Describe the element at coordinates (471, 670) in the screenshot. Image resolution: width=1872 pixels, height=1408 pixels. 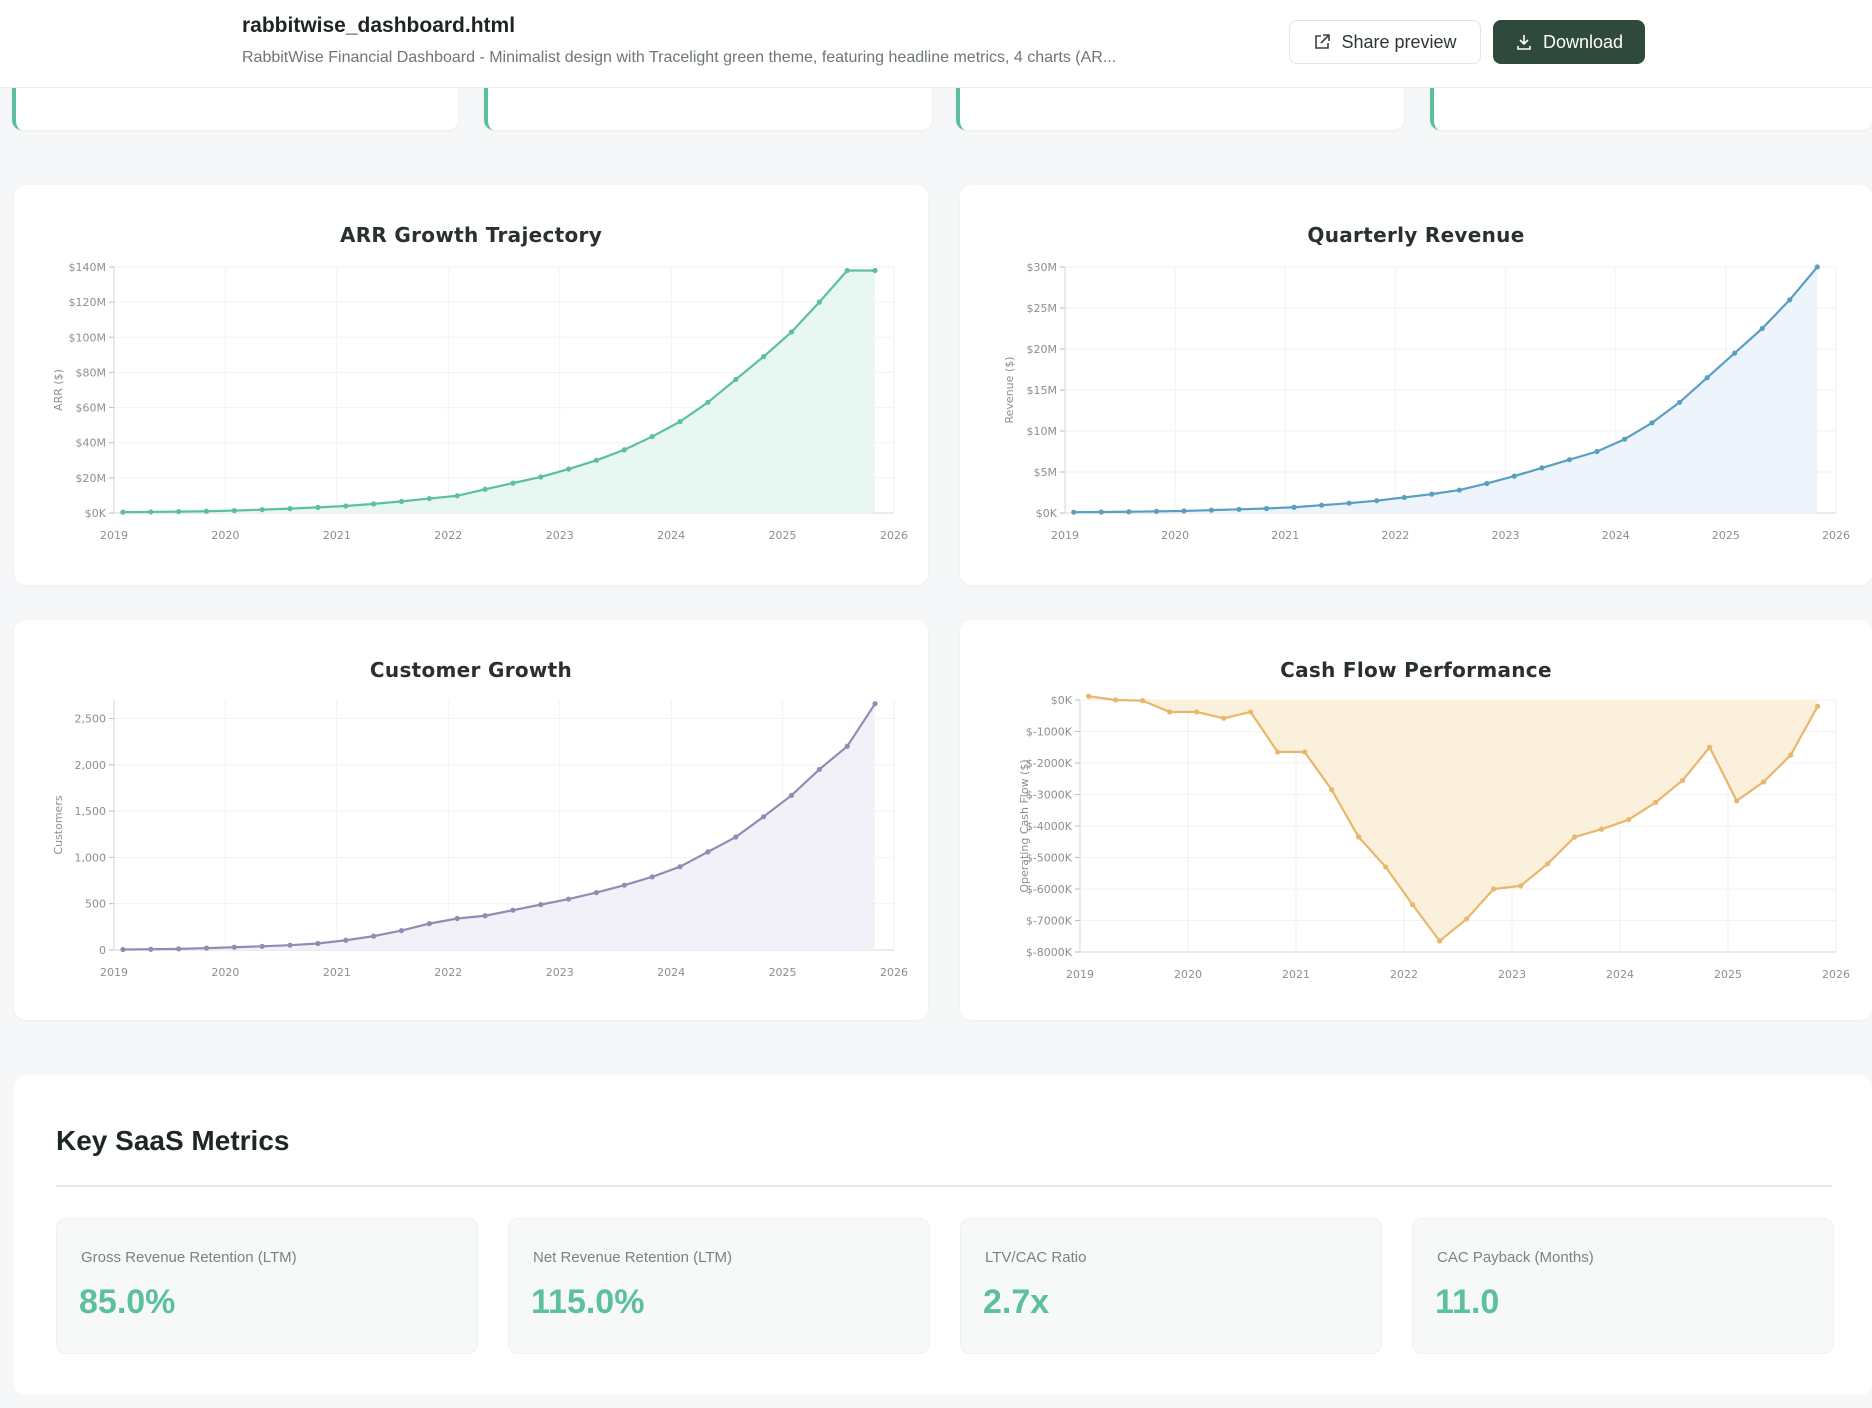
I see `customers-chart-title: Customer Growth` at that location.